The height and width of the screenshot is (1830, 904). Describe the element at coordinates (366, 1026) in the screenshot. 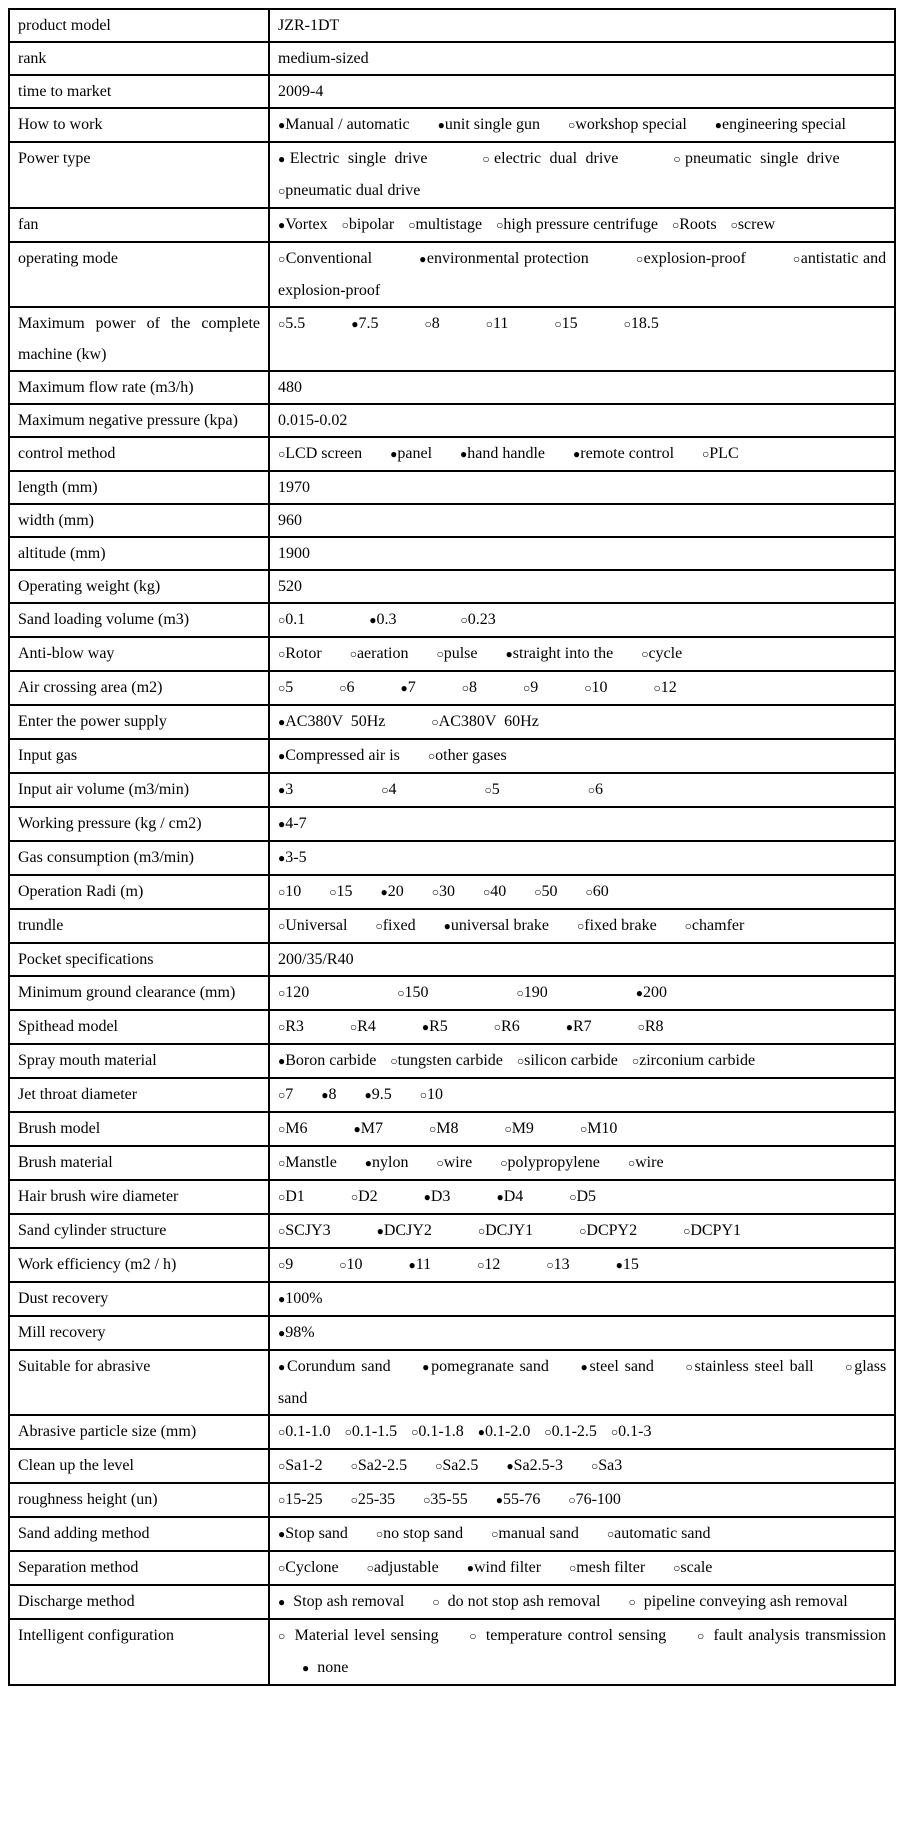

I see `option-label: R4` at that location.